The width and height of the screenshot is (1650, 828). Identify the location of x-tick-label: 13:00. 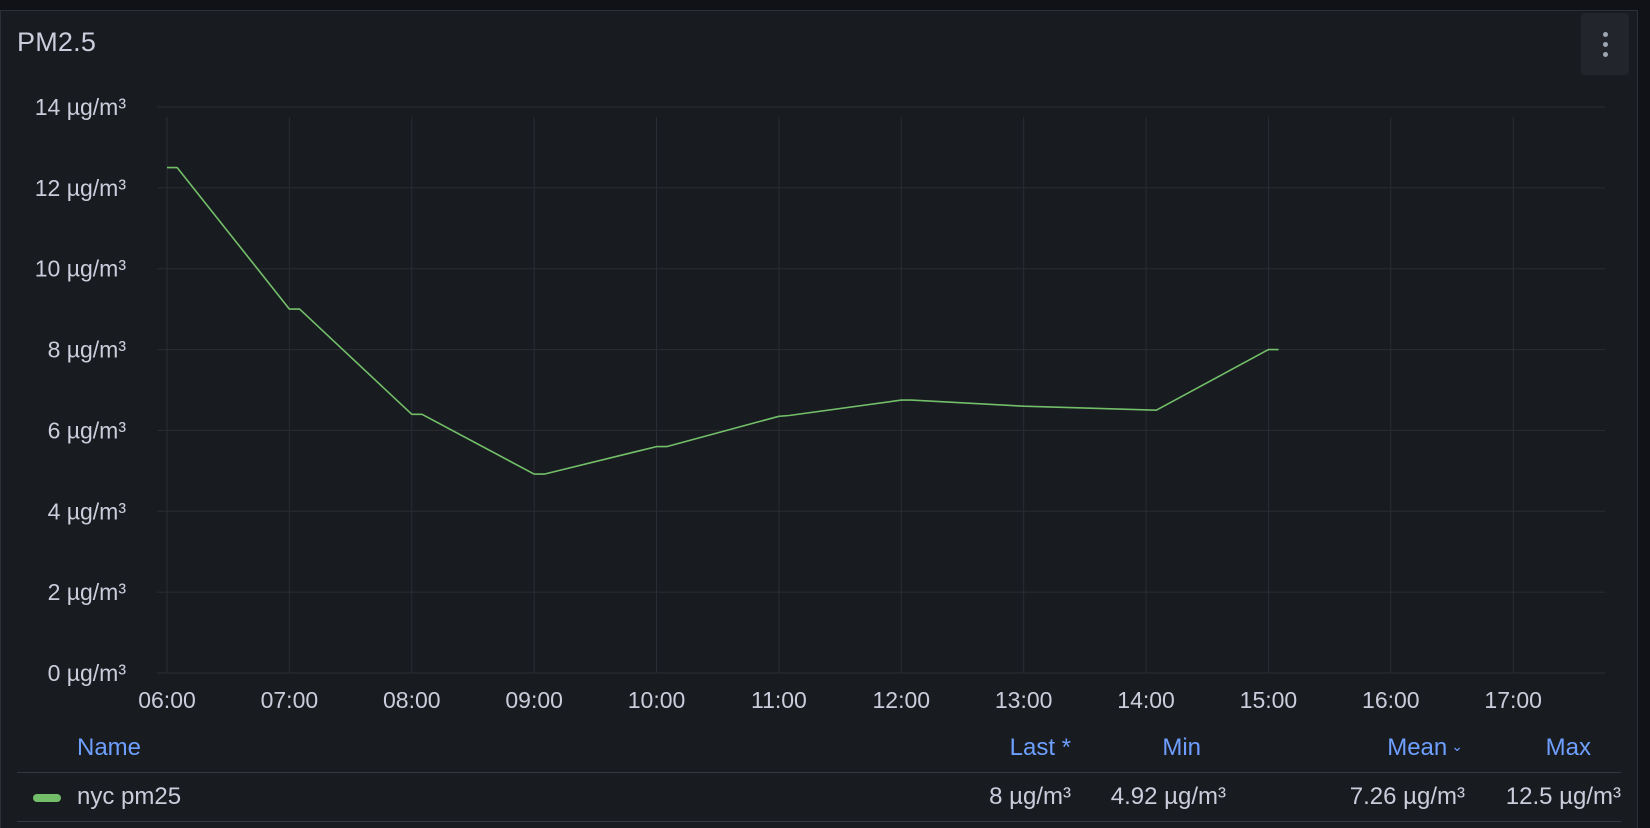
(1024, 699).